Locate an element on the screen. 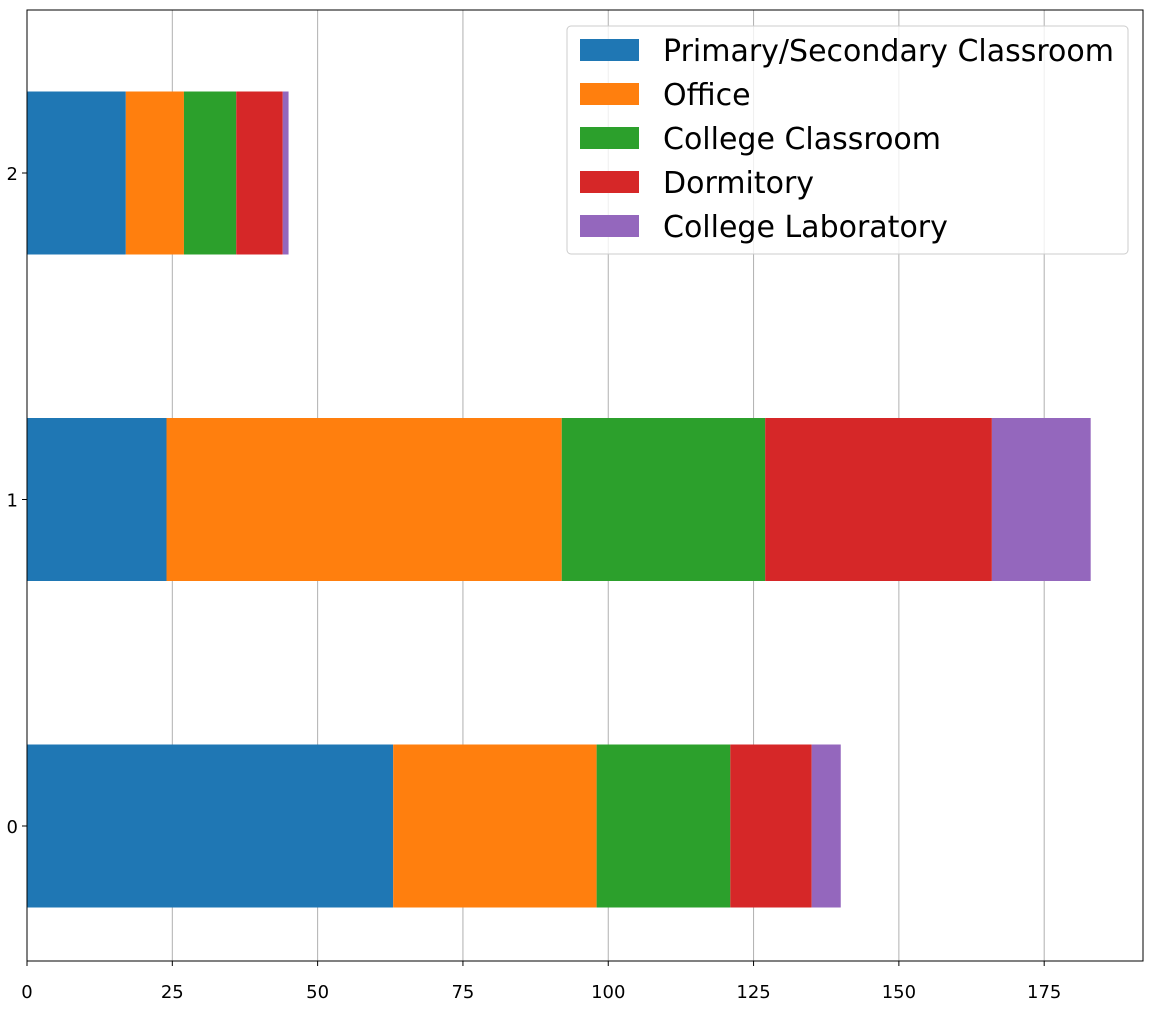 The width and height of the screenshot is (1153, 1022). y-tick-label: 1 is located at coordinates (12, 501).